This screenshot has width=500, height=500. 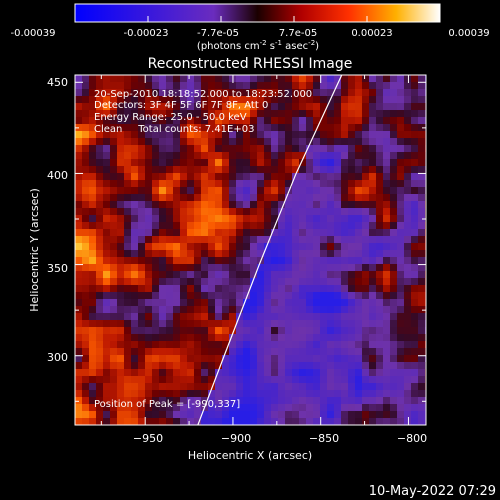 I want to click on annotation-time-range: 20-Sep-2010 18:18:52.000 to 18:23:52.000, so click(x=203, y=94).